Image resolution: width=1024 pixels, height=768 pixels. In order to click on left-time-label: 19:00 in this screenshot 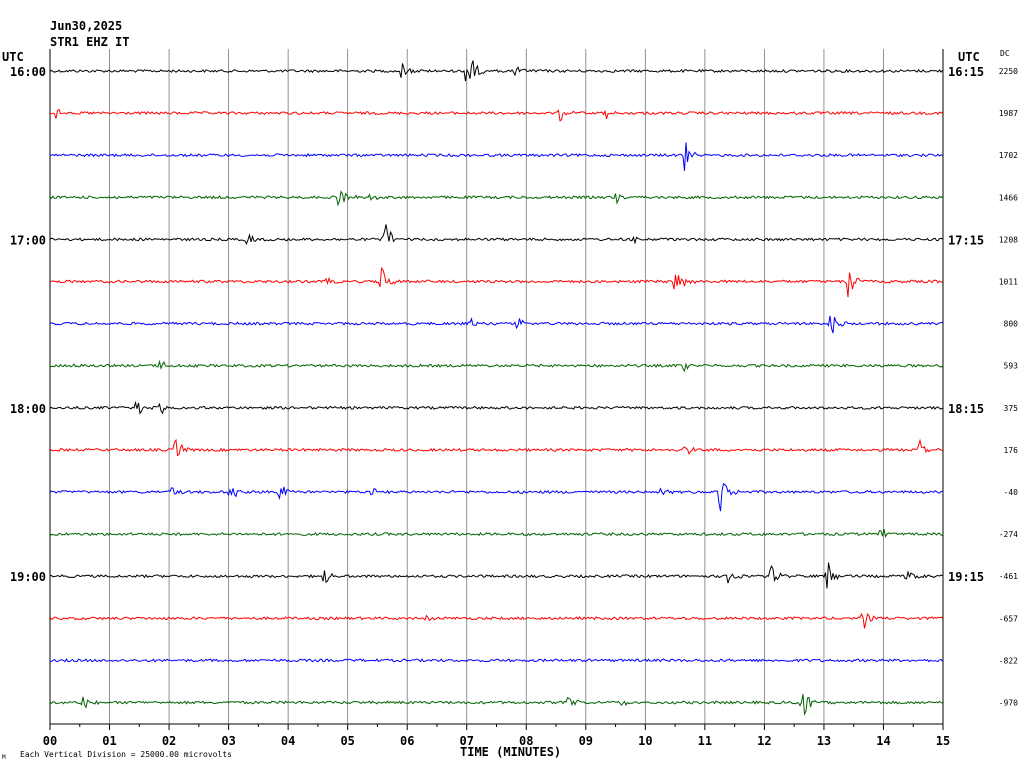, I will do `click(28, 577)`.